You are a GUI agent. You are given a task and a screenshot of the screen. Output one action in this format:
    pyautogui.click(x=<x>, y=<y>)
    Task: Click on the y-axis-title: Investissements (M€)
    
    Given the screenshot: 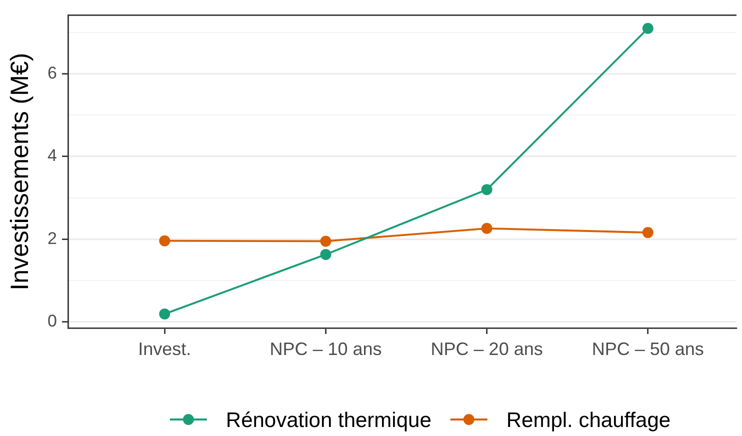 What is the action you would take?
    pyautogui.click(x=20, y=171)
    